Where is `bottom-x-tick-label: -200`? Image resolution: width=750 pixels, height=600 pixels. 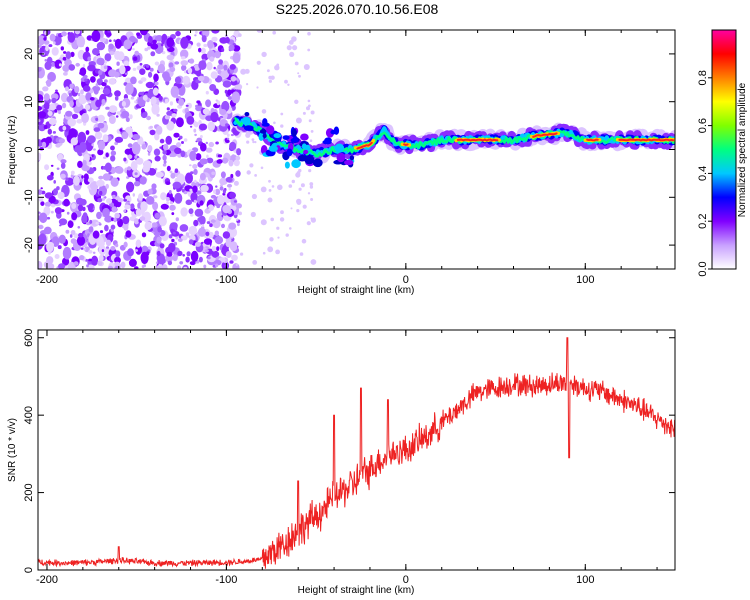 bottom-x-tick-label: -200 is located at coordinates (47, 580).